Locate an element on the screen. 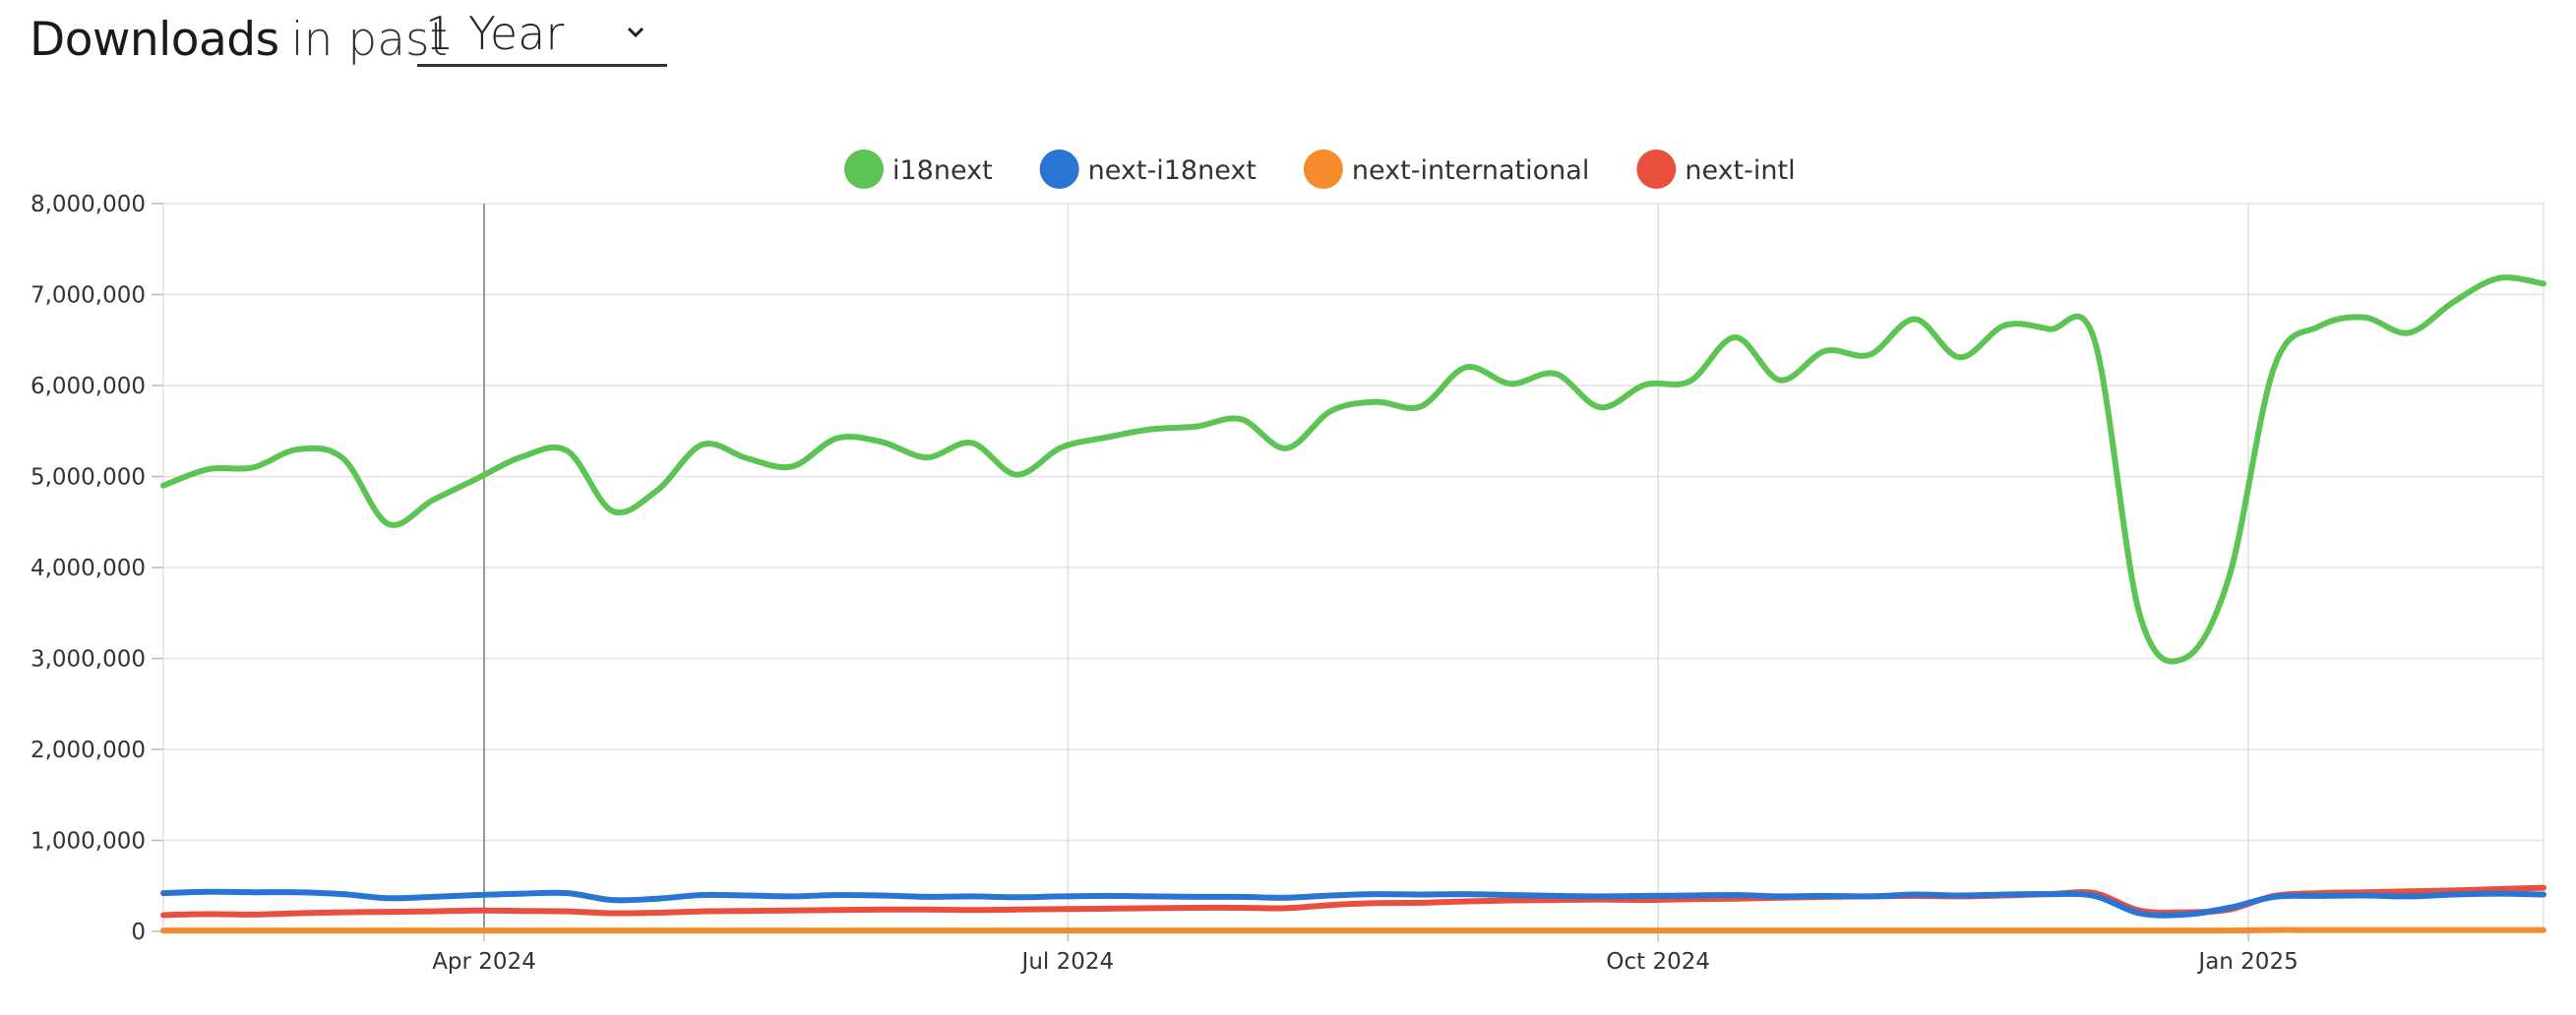 The height and width of the screenshot is (1015, 2576). chevron-down-icon is located at coordinates (635, 32).